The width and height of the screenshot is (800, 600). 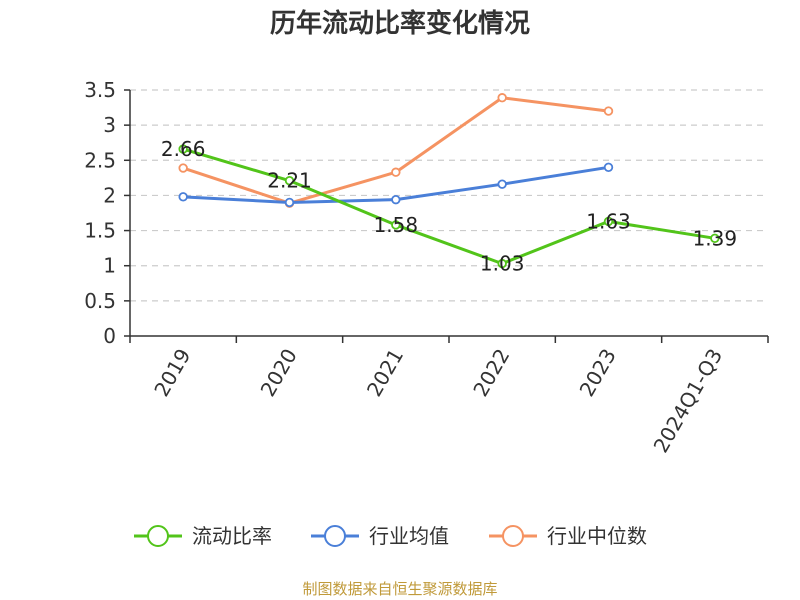 I want to click on data-label: 2.21, so click(x=289, y=181).